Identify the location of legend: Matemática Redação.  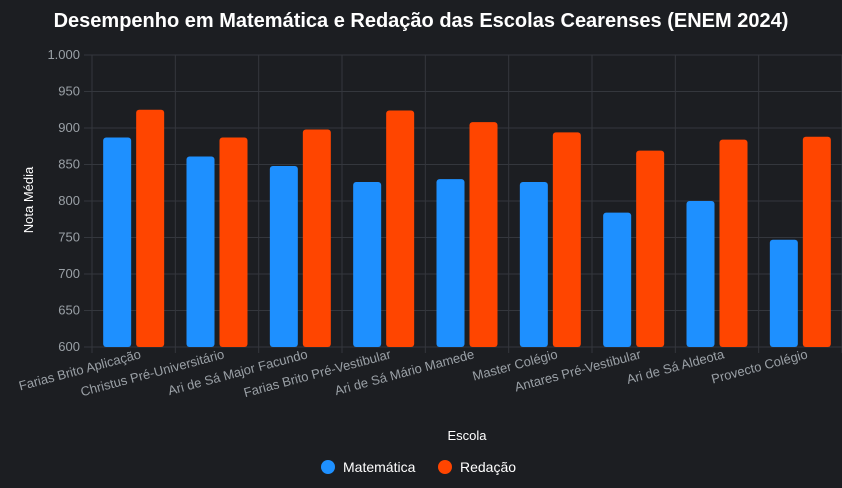
(418, 467).